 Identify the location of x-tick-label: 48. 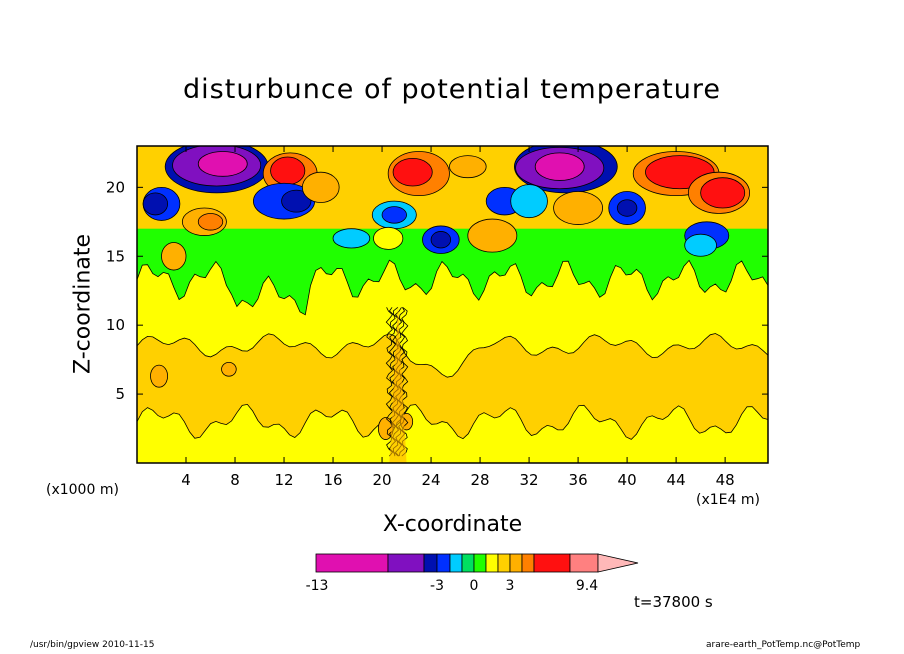
(725, 480).